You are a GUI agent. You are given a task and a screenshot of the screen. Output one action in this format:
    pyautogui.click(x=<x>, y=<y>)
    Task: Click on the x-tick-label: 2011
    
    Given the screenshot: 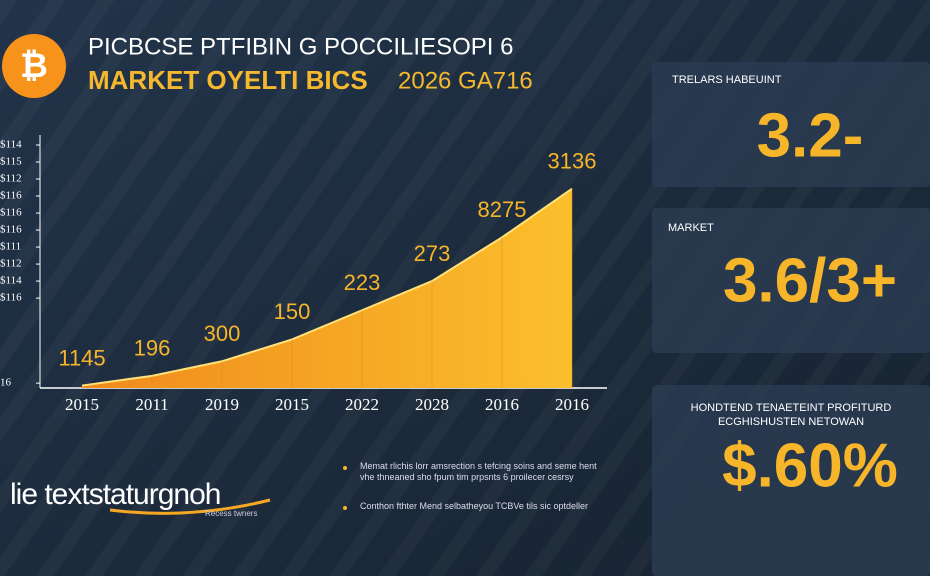 What is the action you would take?
    pyautogui.click(x=151, y=404)
    